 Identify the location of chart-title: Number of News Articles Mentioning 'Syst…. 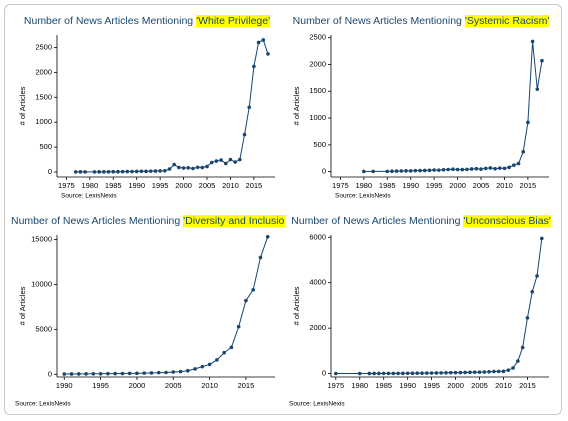
(421, 21).